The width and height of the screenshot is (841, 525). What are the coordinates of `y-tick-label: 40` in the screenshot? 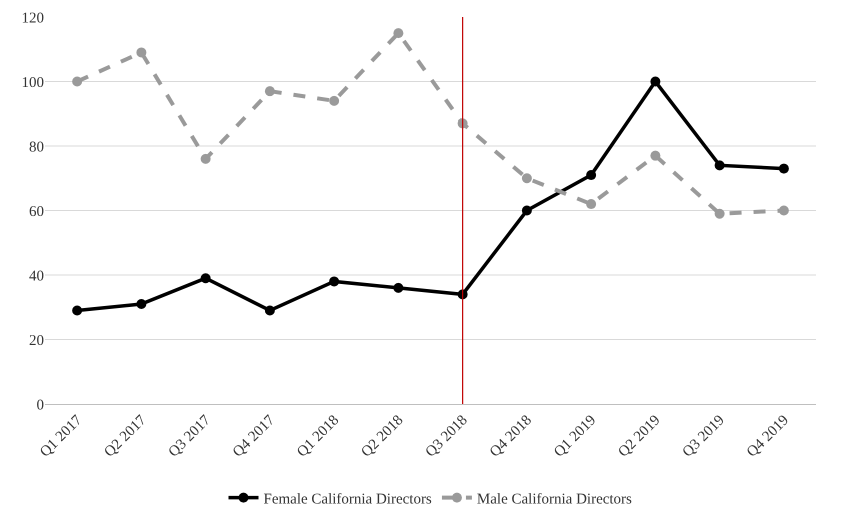 It's located at (36, 276).